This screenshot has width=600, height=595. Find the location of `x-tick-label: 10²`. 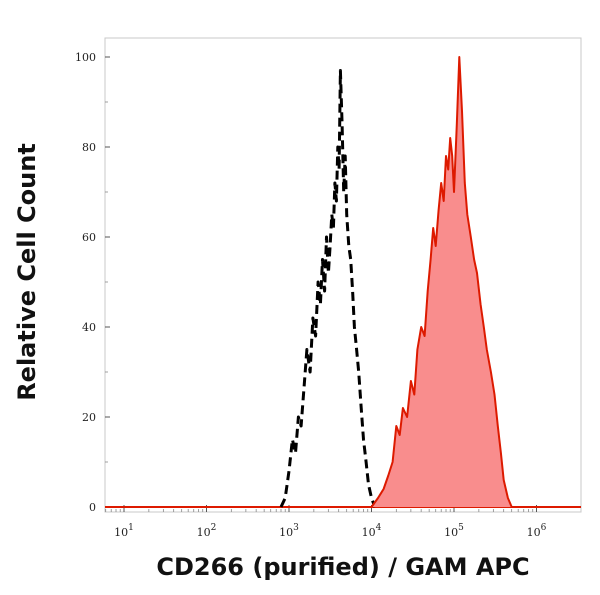

x-tick-label: 10² is located at coordinates (207, 531).